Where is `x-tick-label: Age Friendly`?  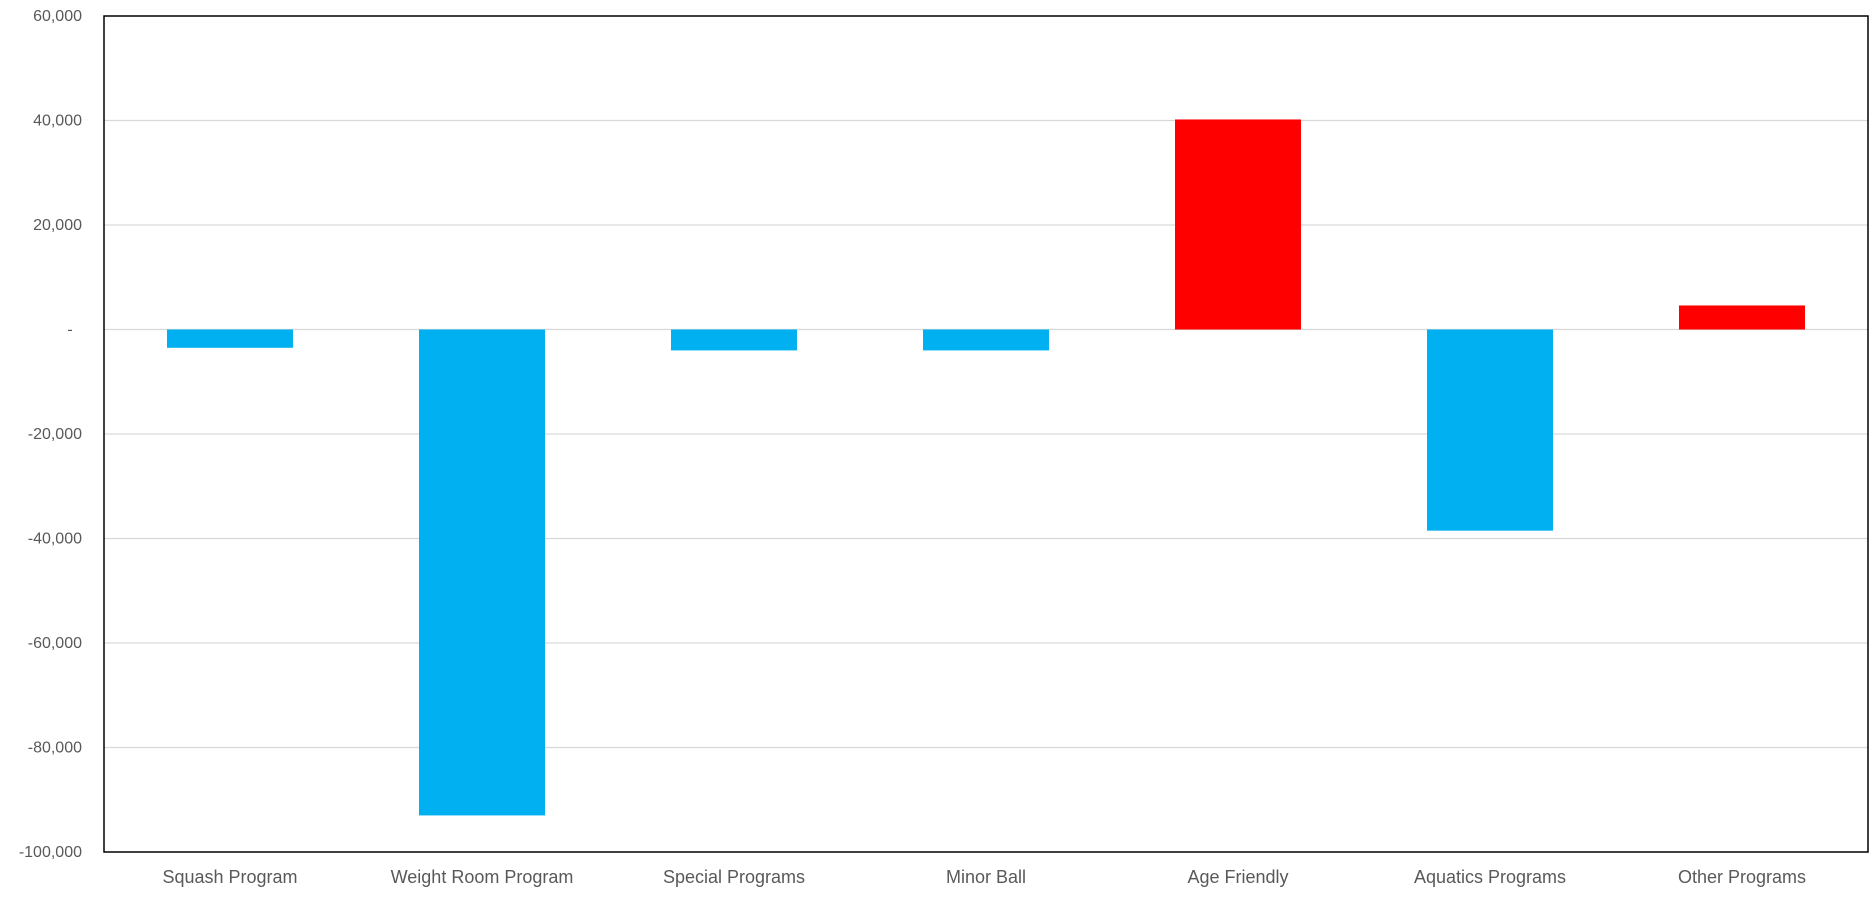
x-tick-label: Age Friendly is located at coordinates (1237, 877).